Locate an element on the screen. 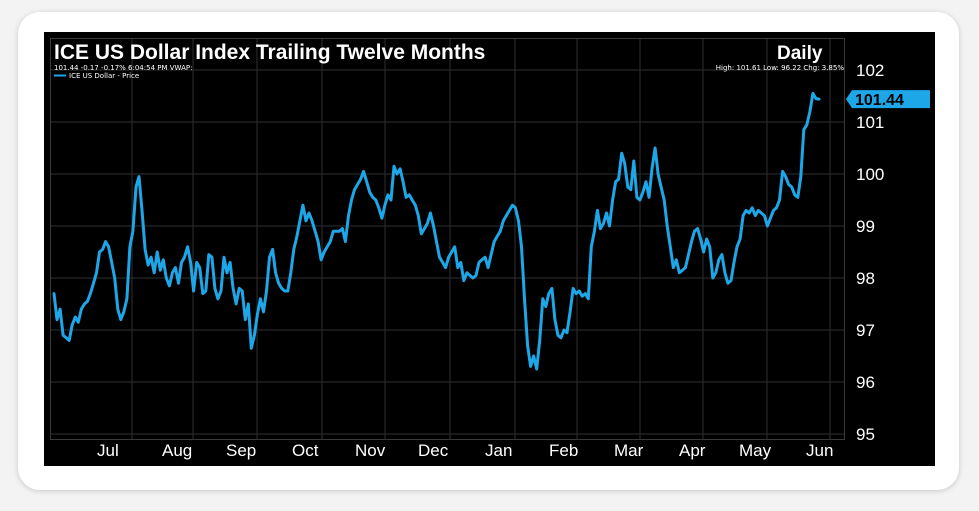  y-tick-label: 96 is located at coordinates (865, 382).